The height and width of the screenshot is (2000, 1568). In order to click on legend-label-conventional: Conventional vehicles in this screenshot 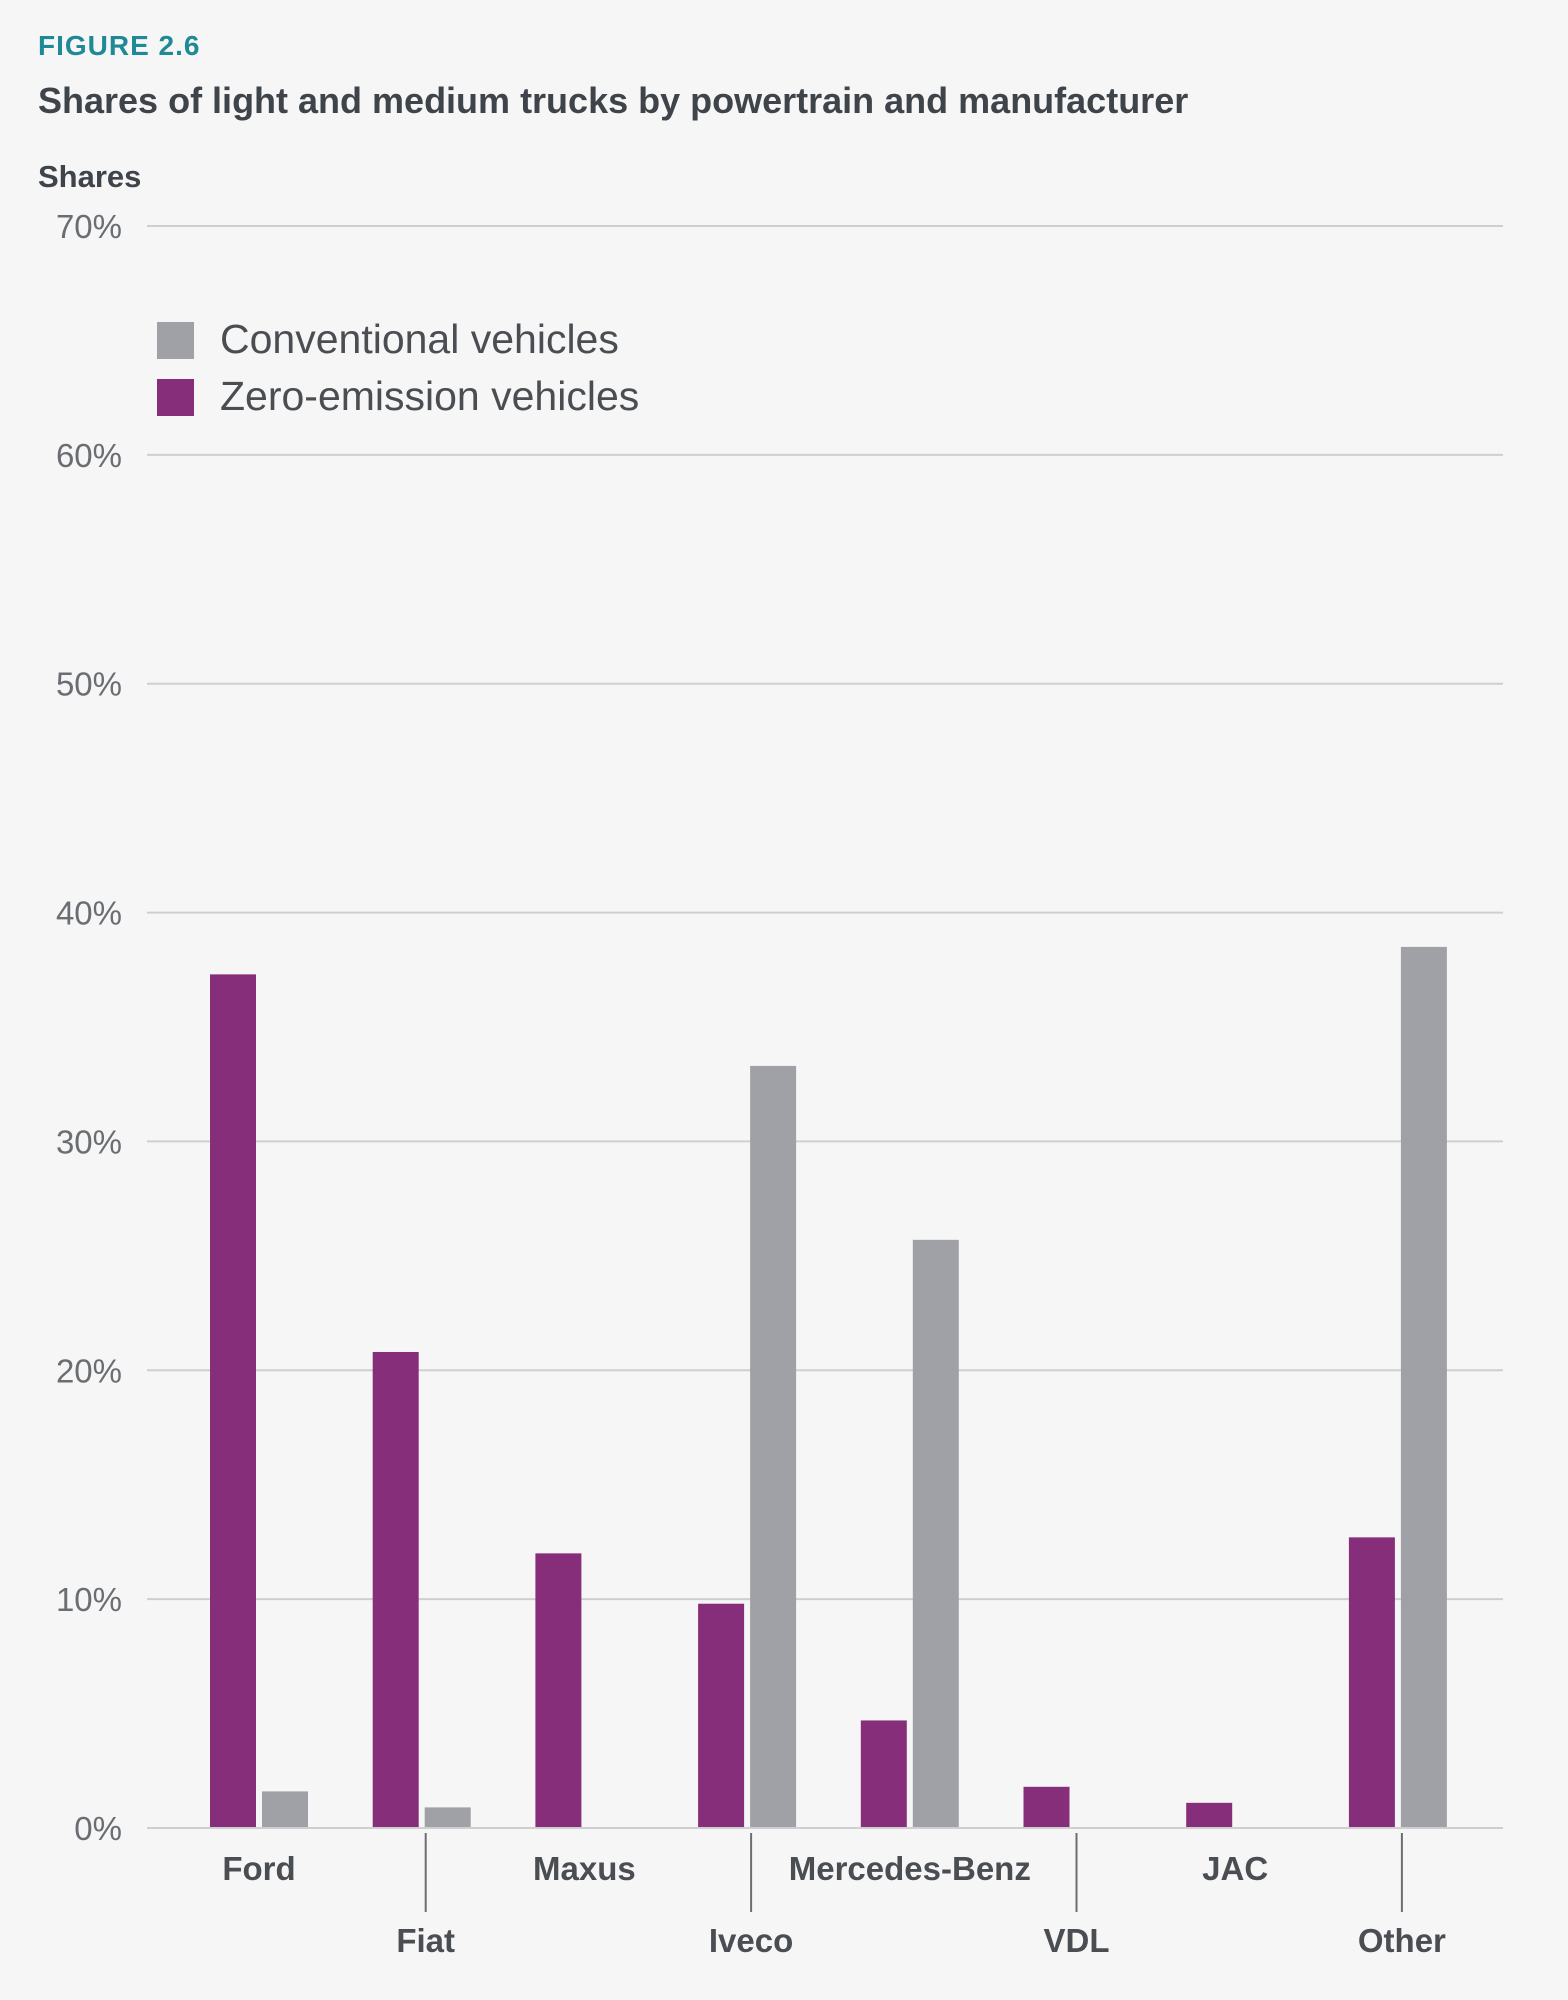, I will do `click(419, 339)`.